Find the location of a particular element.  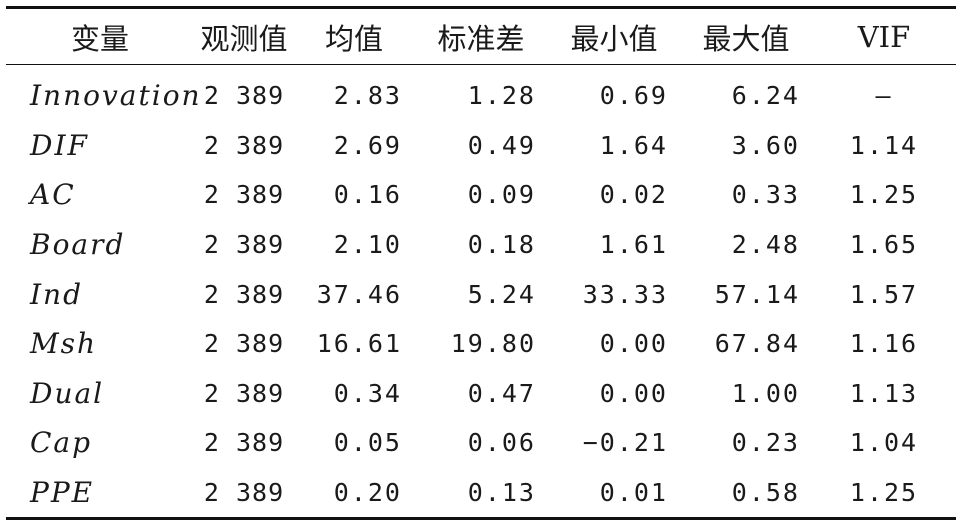

header-row: 变量 观测值 均值 标准差 最小值 最大值 VIF is located at coordinates (481, 36).